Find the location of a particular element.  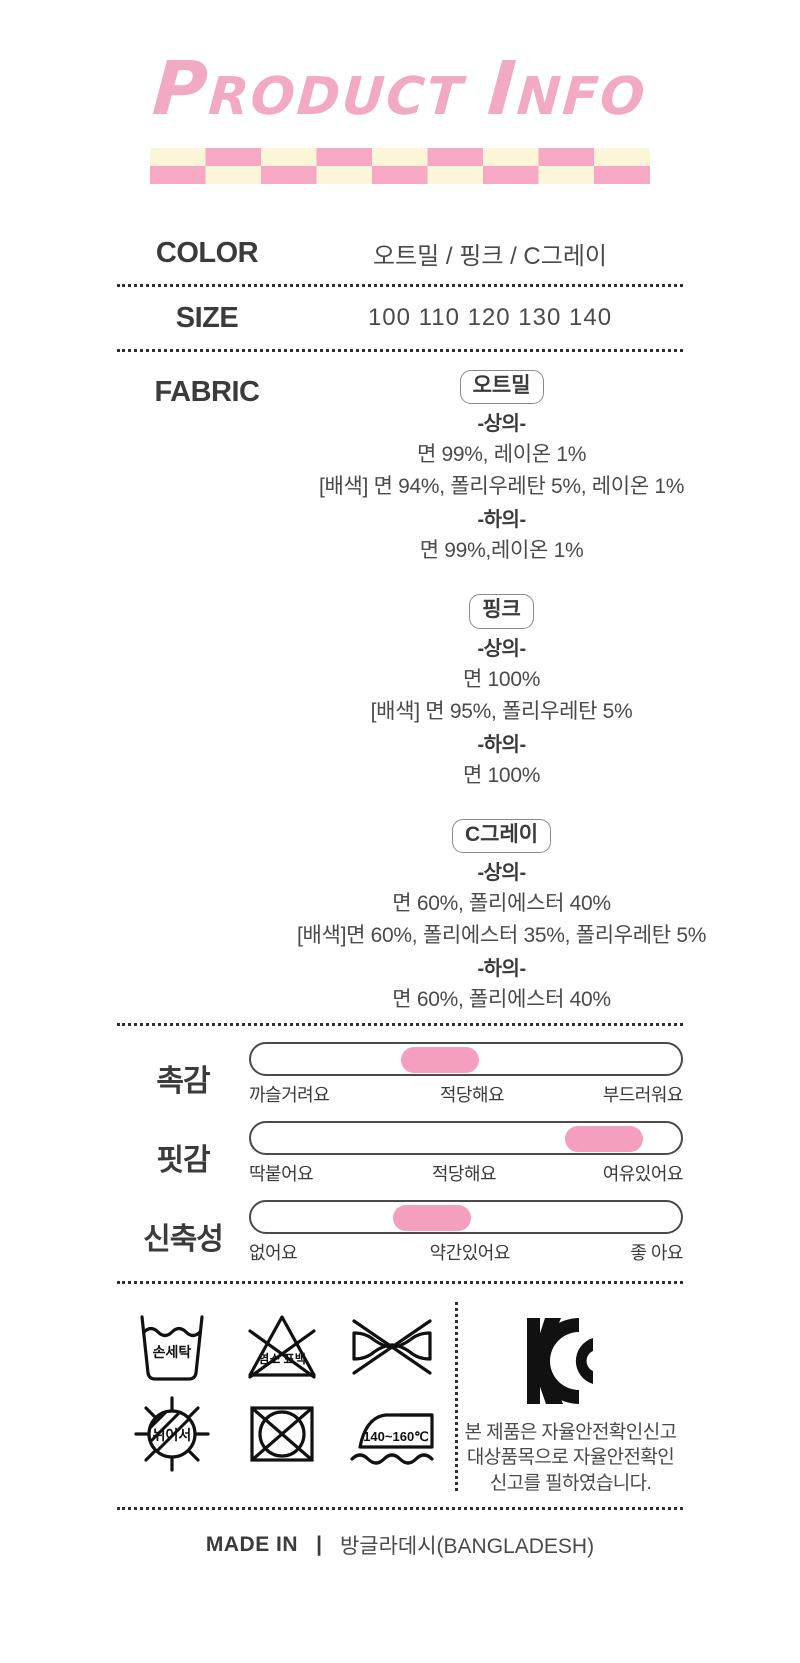

divider-color-size is located at coordinates (400, 285).